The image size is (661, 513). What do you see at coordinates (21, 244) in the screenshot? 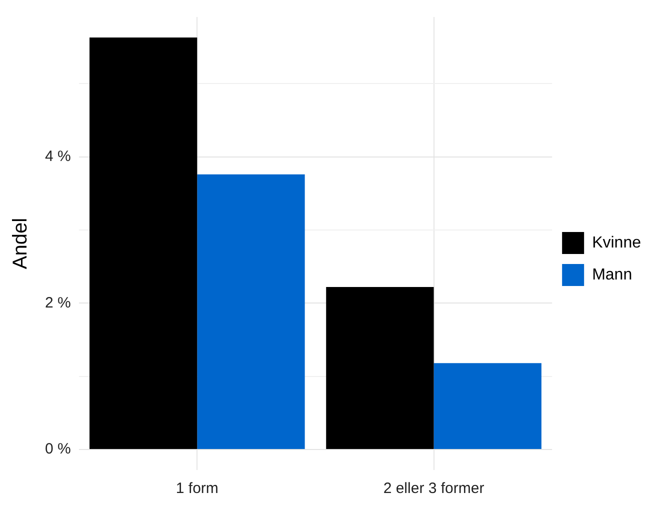
I see `y-axis-title: Andel` at bounding box center [21, 244].